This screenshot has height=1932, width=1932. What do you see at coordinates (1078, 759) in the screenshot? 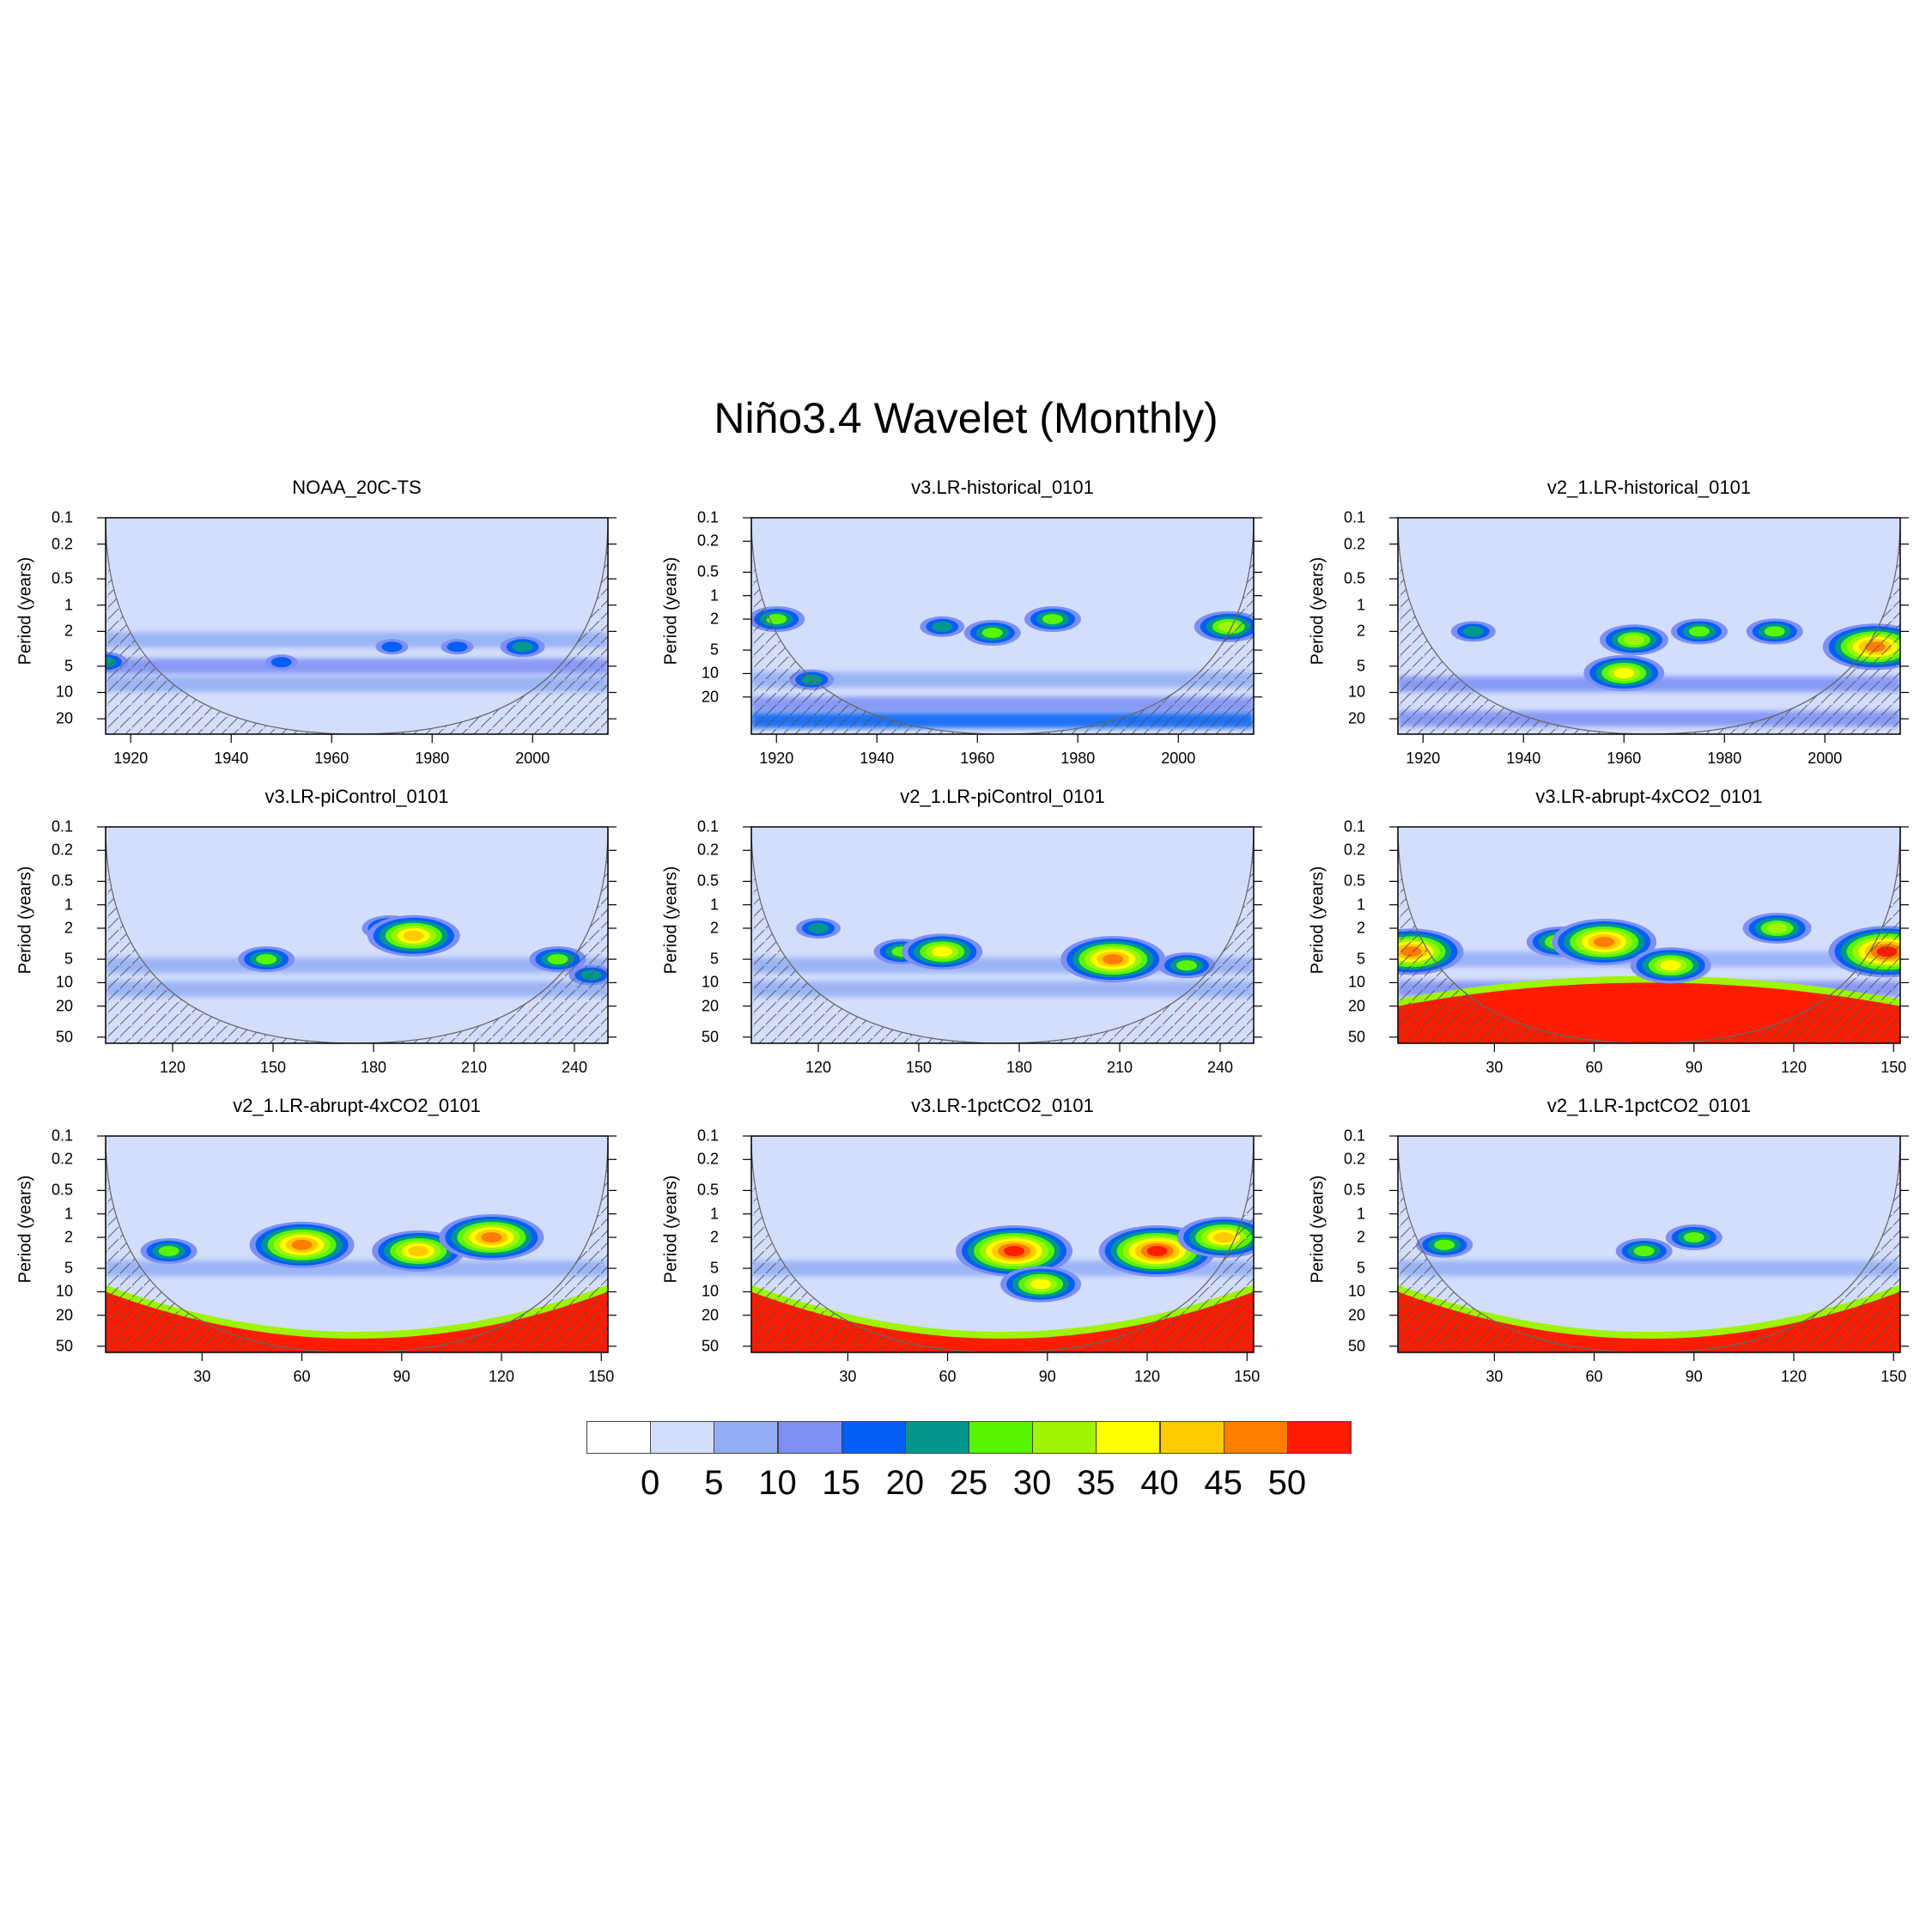
I see `x-tick-label: 1980` at bounding box center [1078, 759].